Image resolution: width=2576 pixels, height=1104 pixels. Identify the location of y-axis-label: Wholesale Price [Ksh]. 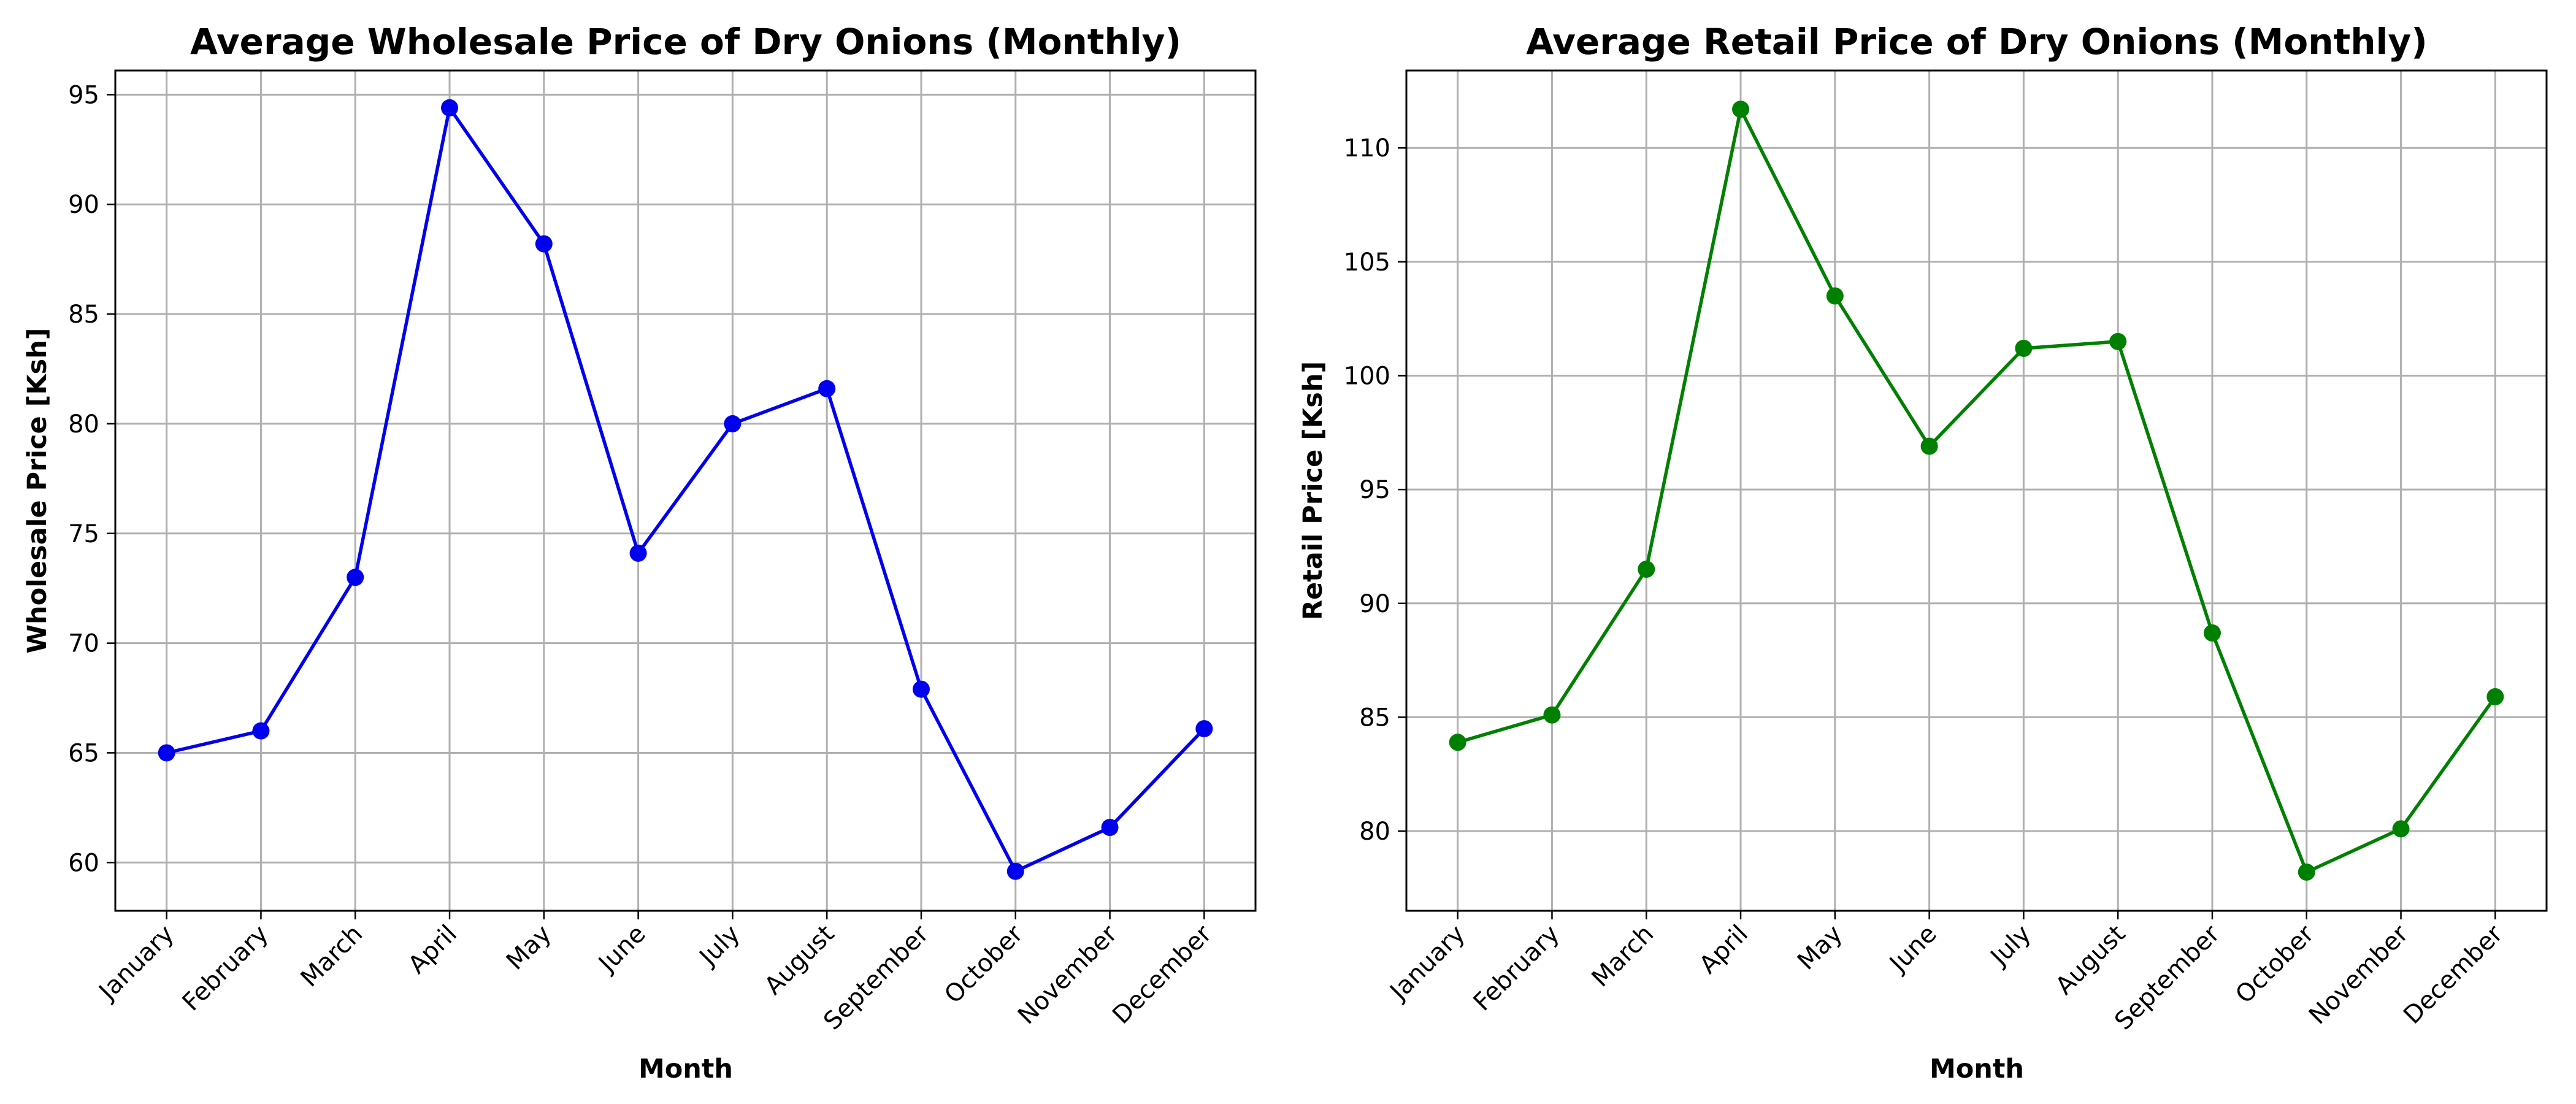
(37, 491).